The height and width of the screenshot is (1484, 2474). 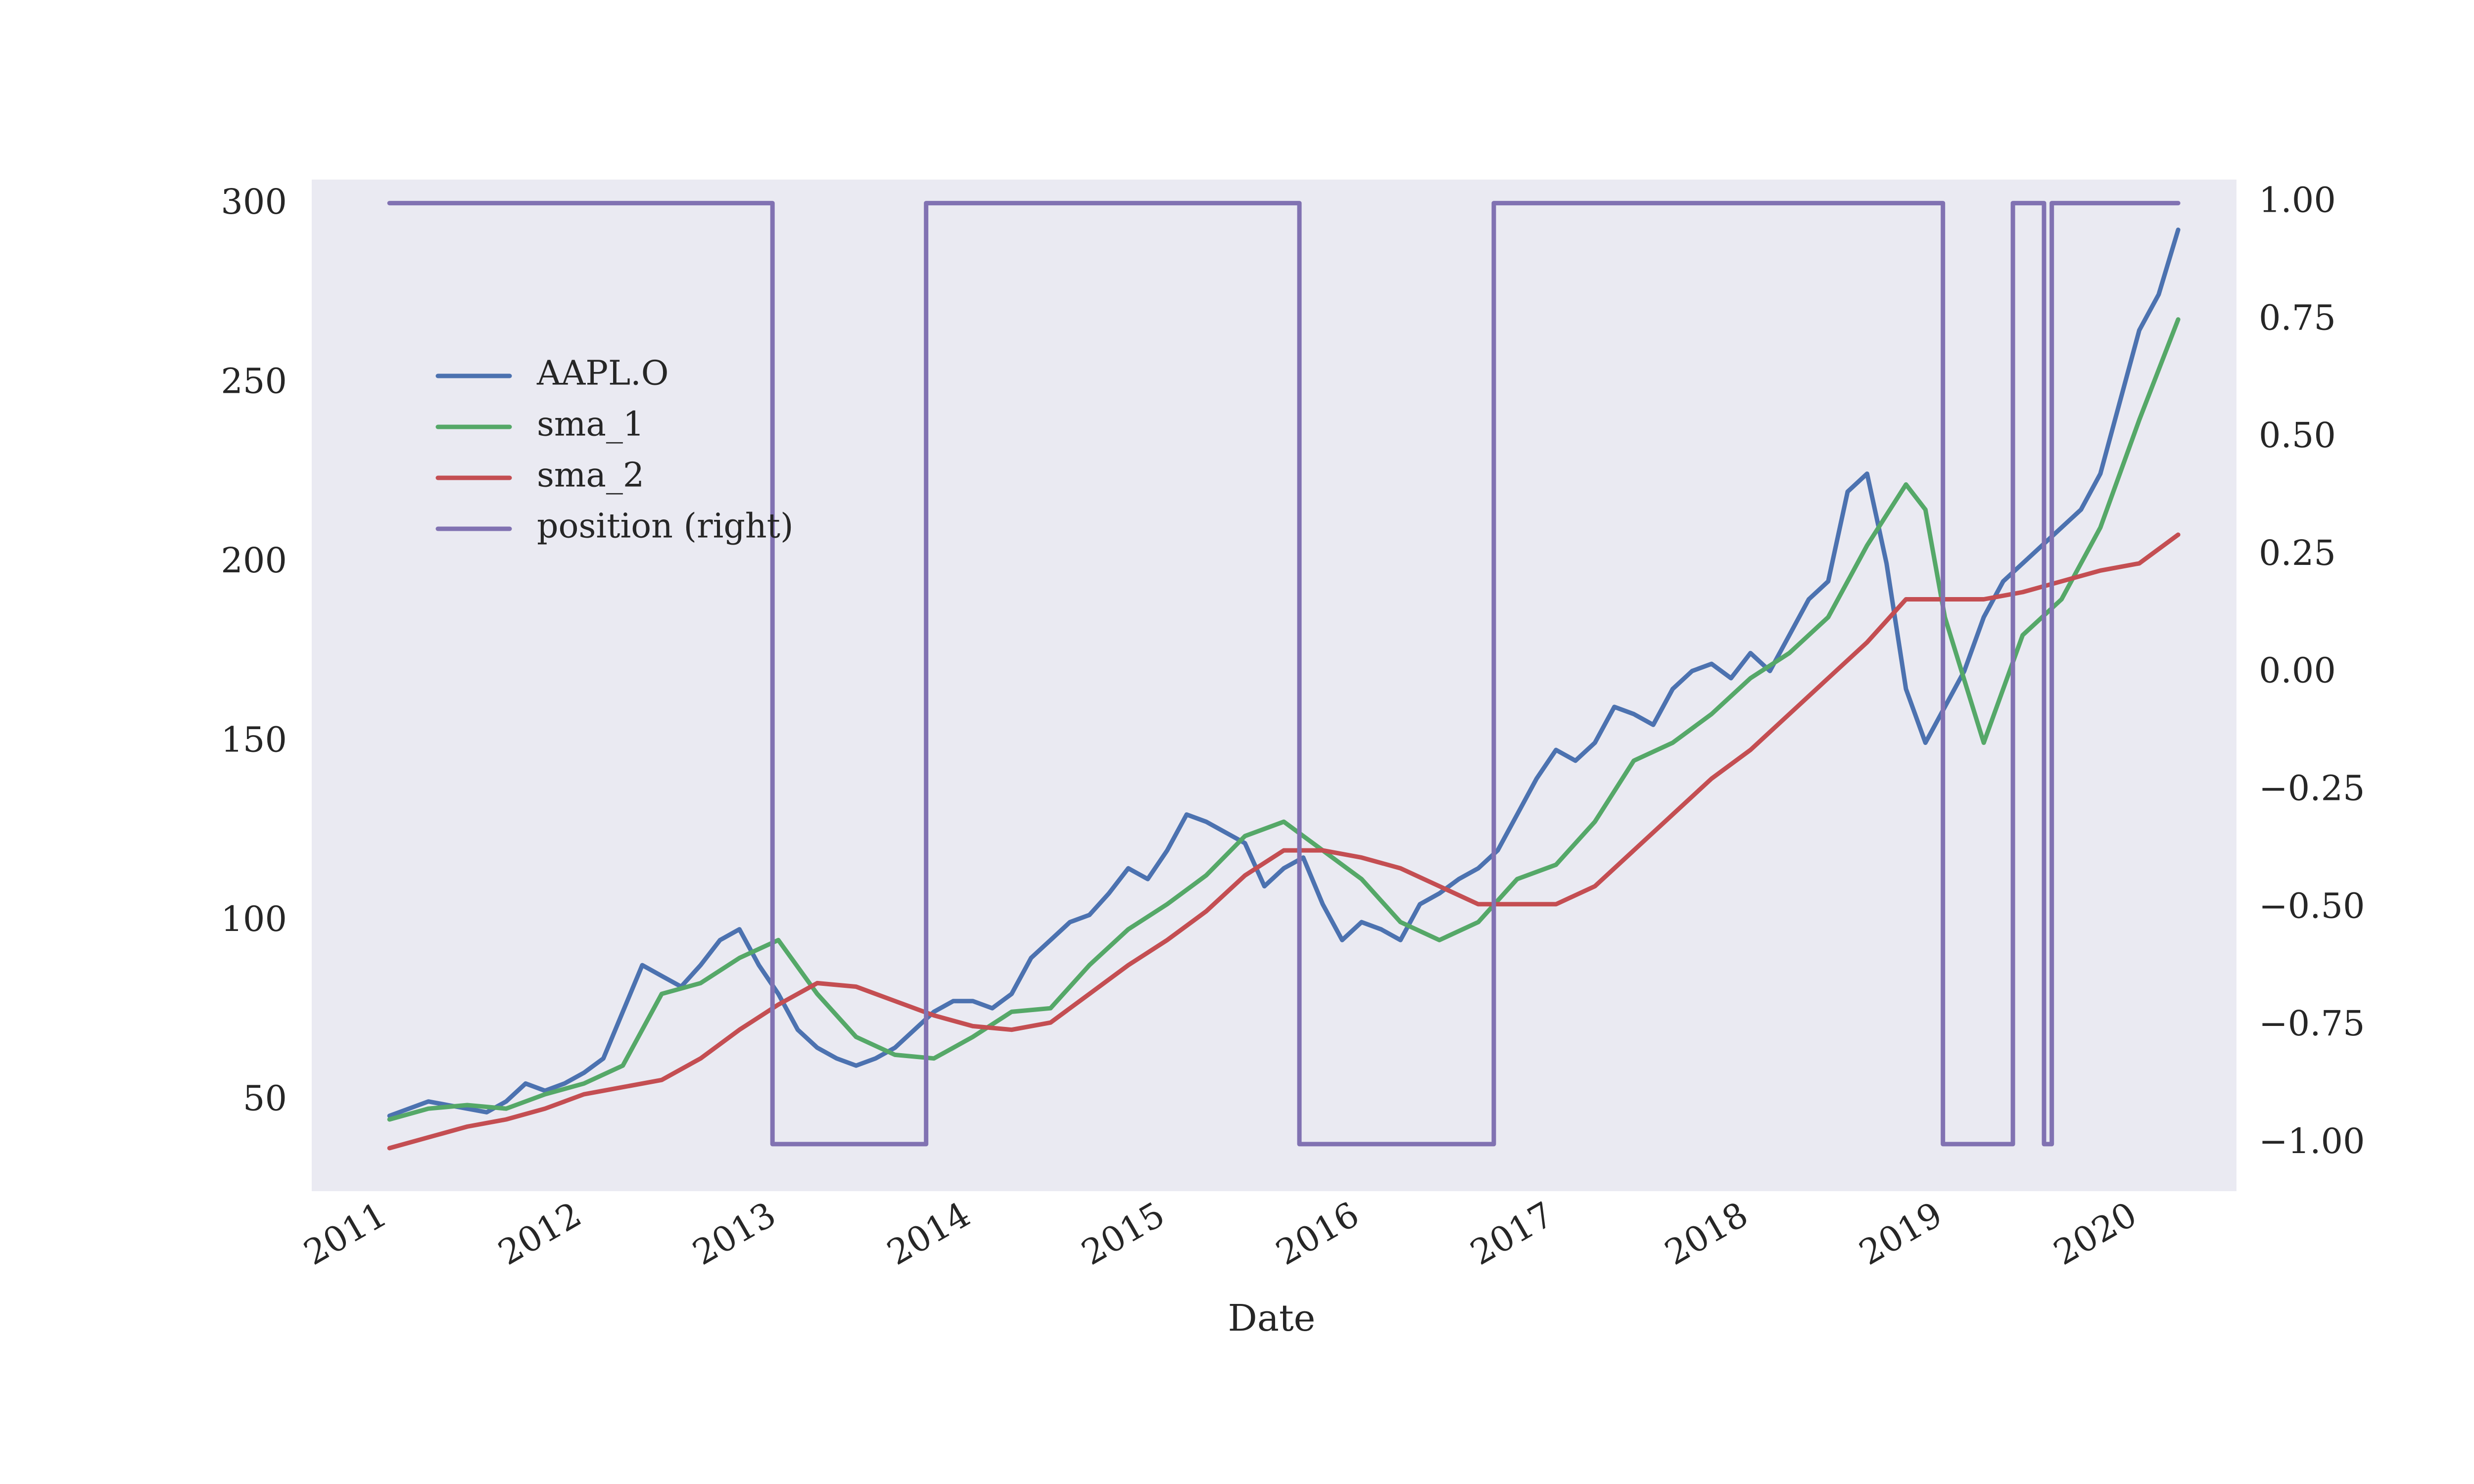 What do you see at coordinates (254, 650) in the screenshot?
I see `y-axis-left: 50 100 150 200 250 300` at bounding box center [254, 650].